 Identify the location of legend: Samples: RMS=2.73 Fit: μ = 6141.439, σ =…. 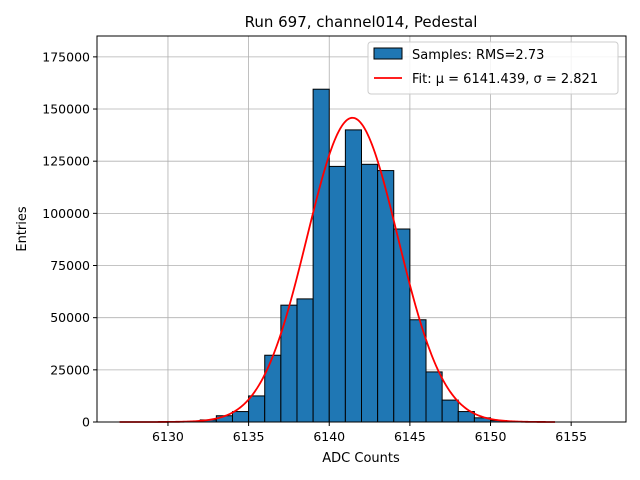
(493, 68).